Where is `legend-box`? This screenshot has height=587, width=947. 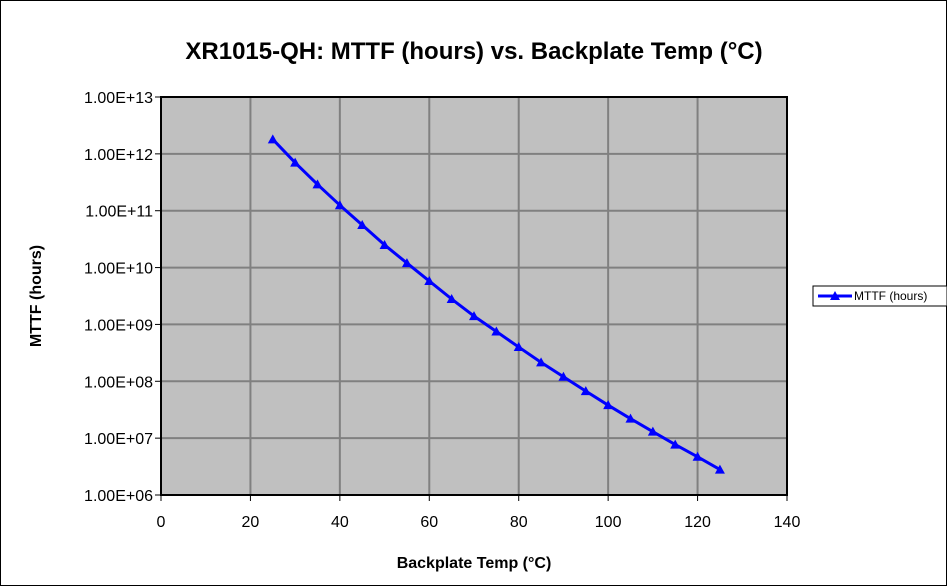 legend-box is located at coordinates (879, 296).